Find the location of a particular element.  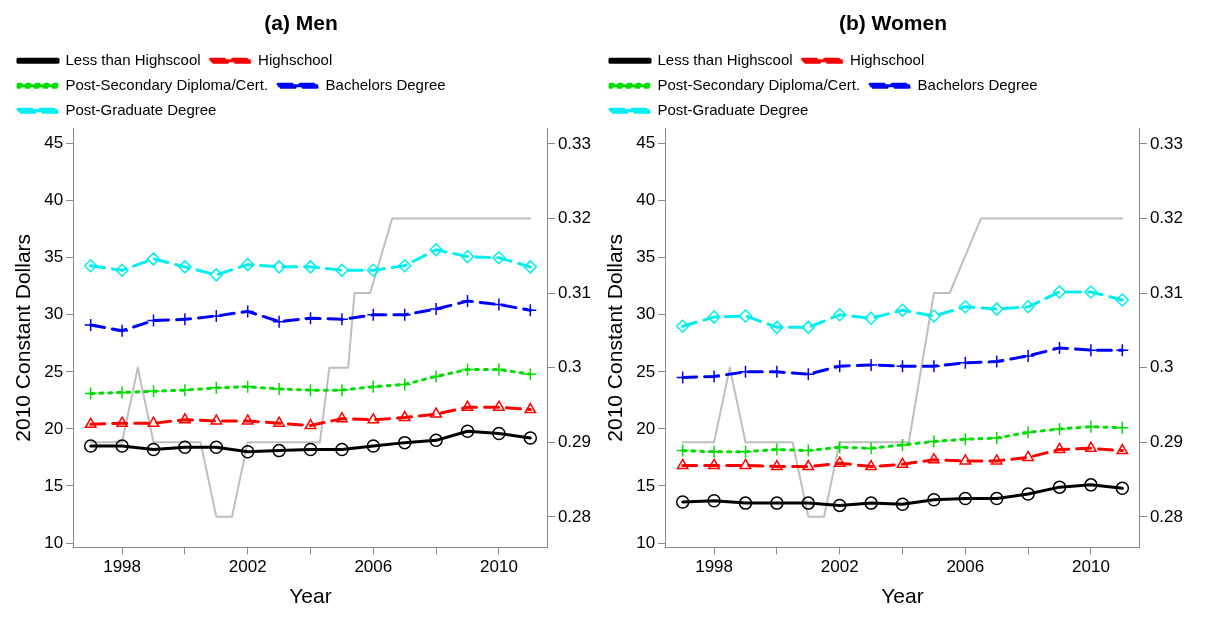

chart-title: (a) Men is located at coordinates (301, 23).